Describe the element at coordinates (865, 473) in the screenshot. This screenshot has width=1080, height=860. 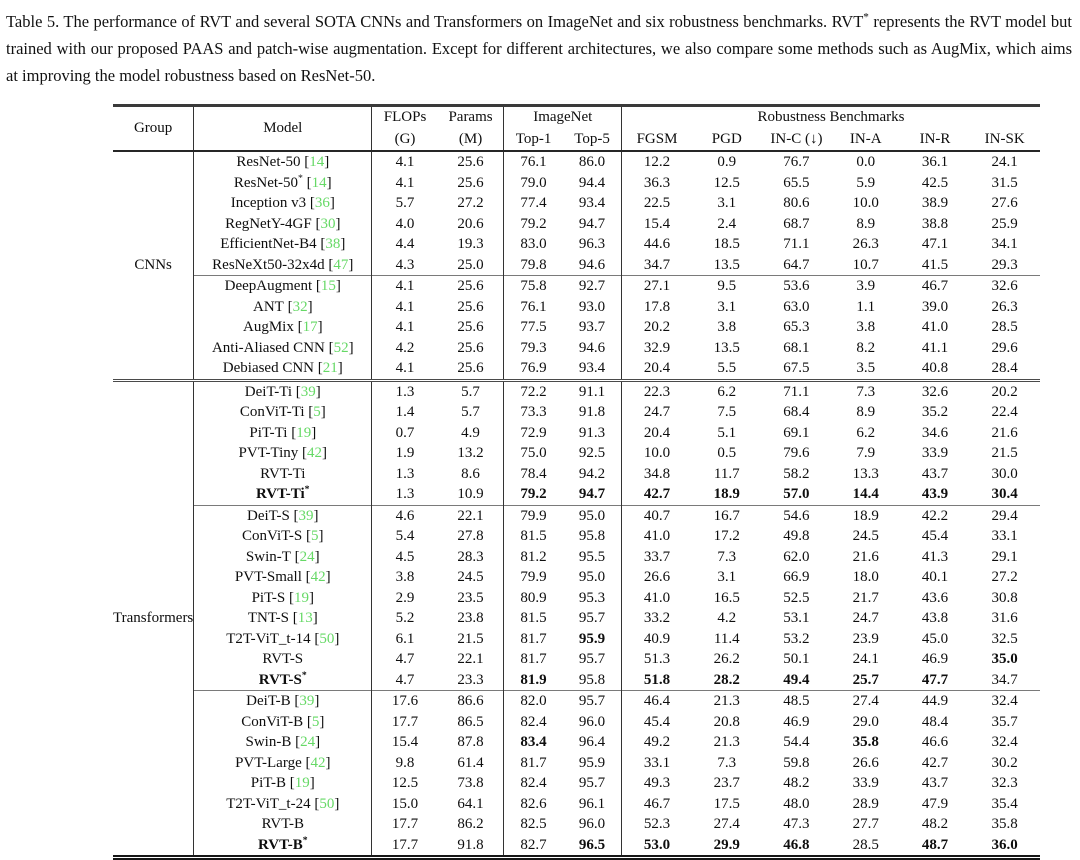
I see `value-cell: 13.3` at that location.